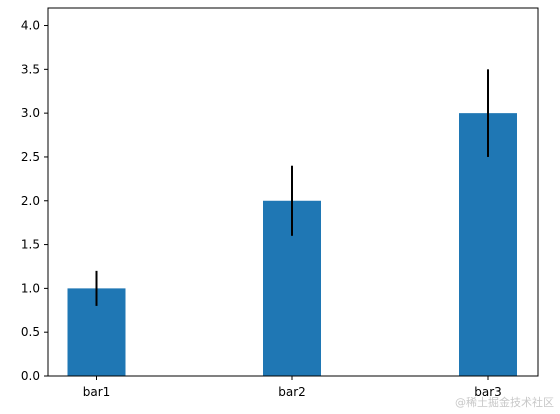  I want to click on y-tick-label: 3.5, so click(30, 69).